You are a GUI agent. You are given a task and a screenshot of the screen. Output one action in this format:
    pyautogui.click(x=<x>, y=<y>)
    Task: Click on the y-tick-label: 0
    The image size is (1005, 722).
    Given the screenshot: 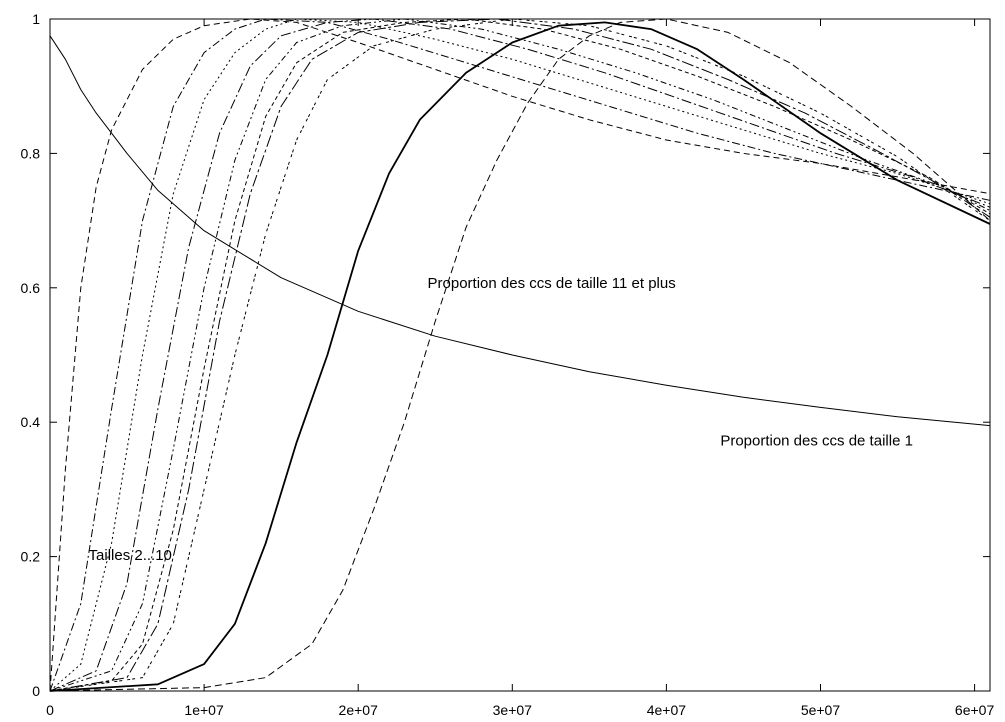 What is the action you would take?
    pyautogui.click(x=36, y=691)
    